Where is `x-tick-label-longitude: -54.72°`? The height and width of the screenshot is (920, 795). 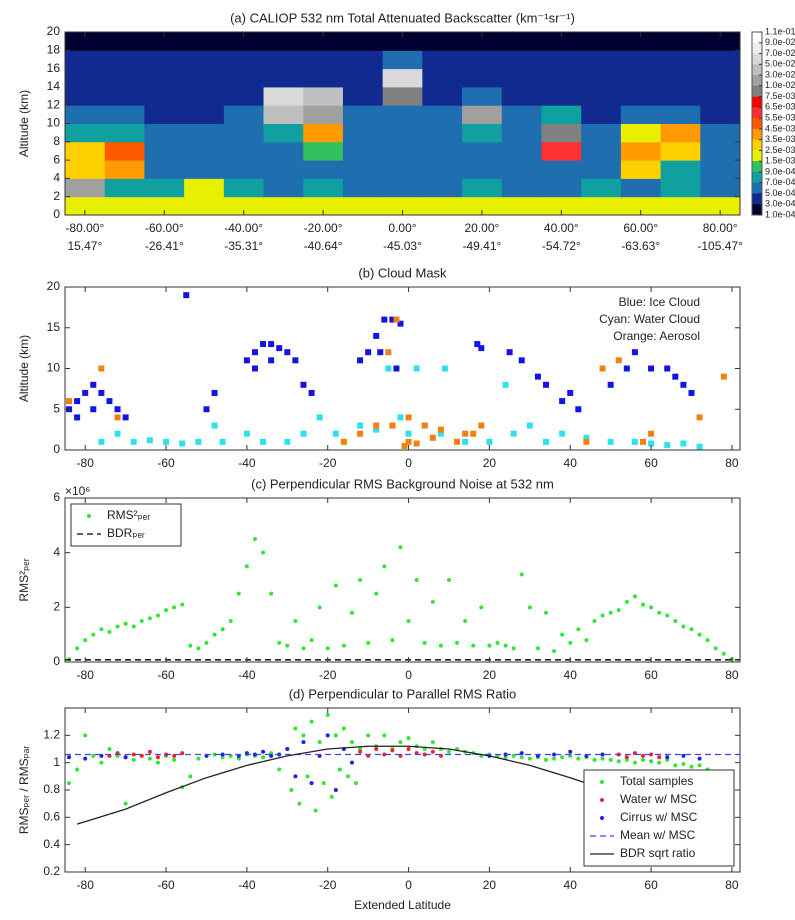
x-tick-label-longitude: -54.72° is located at coordinates (561, 246).